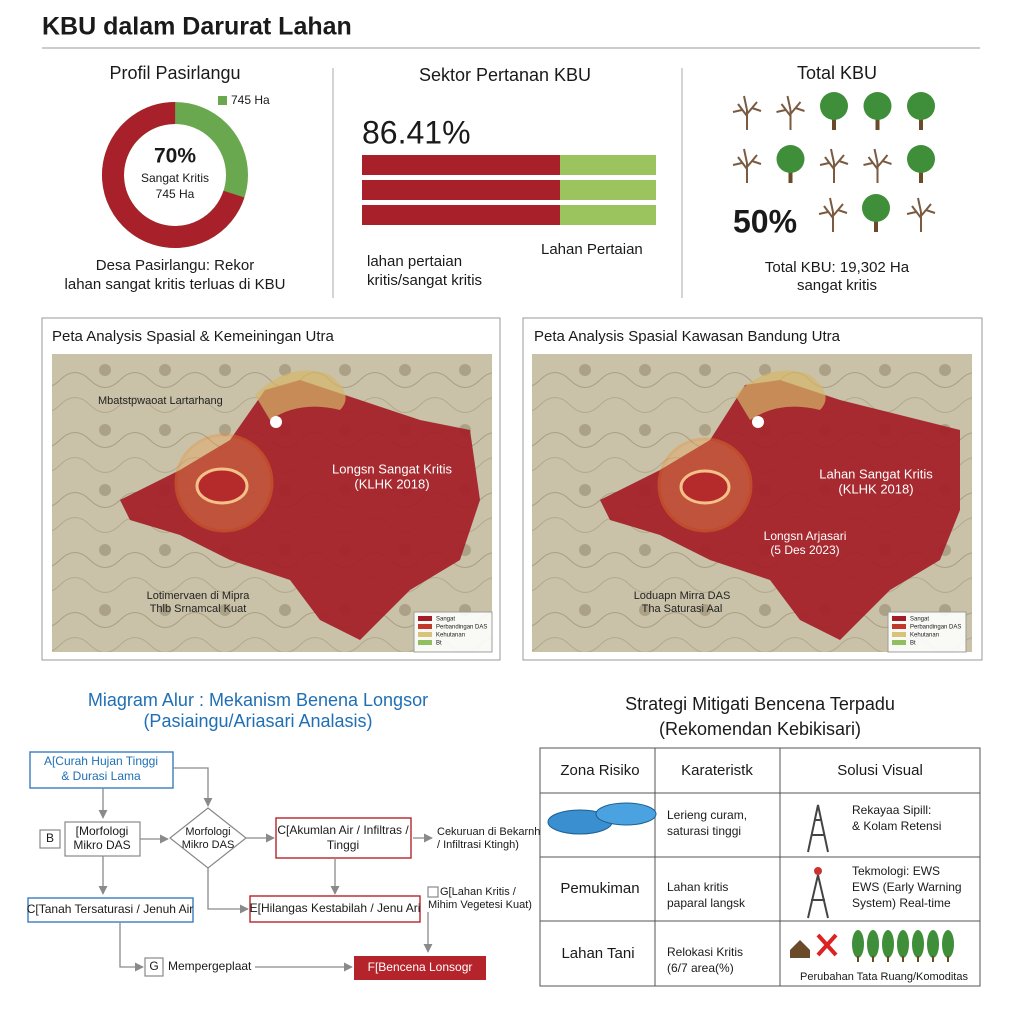  I want to click on table-cell: Tekmologi: EWS, so click(896, 871).